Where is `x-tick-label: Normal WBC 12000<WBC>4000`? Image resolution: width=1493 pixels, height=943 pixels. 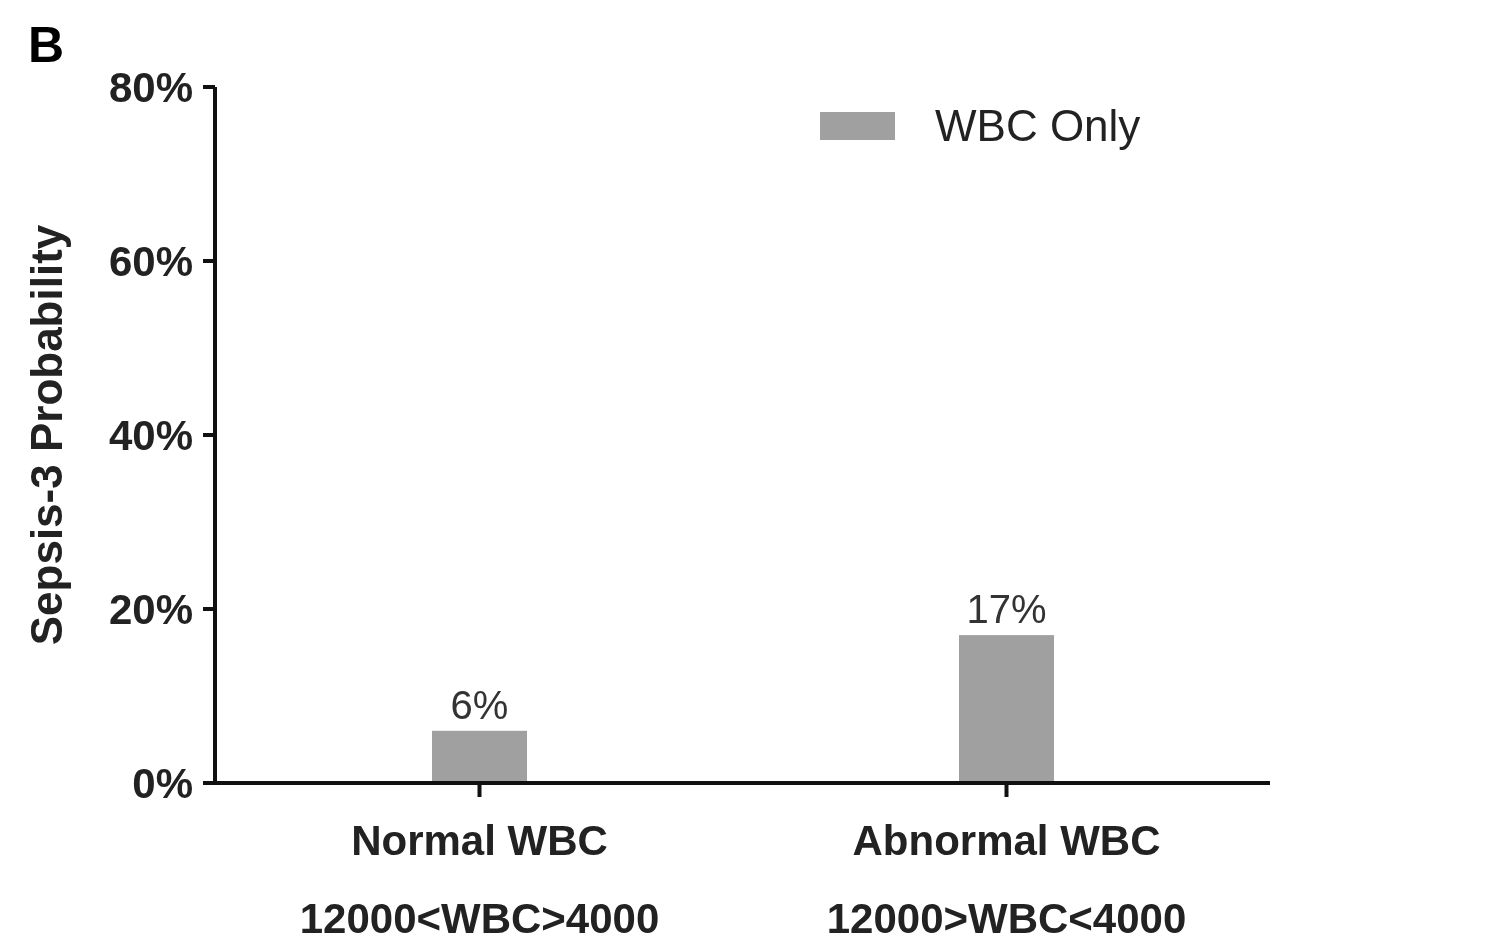 x-tick-label: Normal WBC 12000<WBC>4000 is located at coordinates (479, 879).